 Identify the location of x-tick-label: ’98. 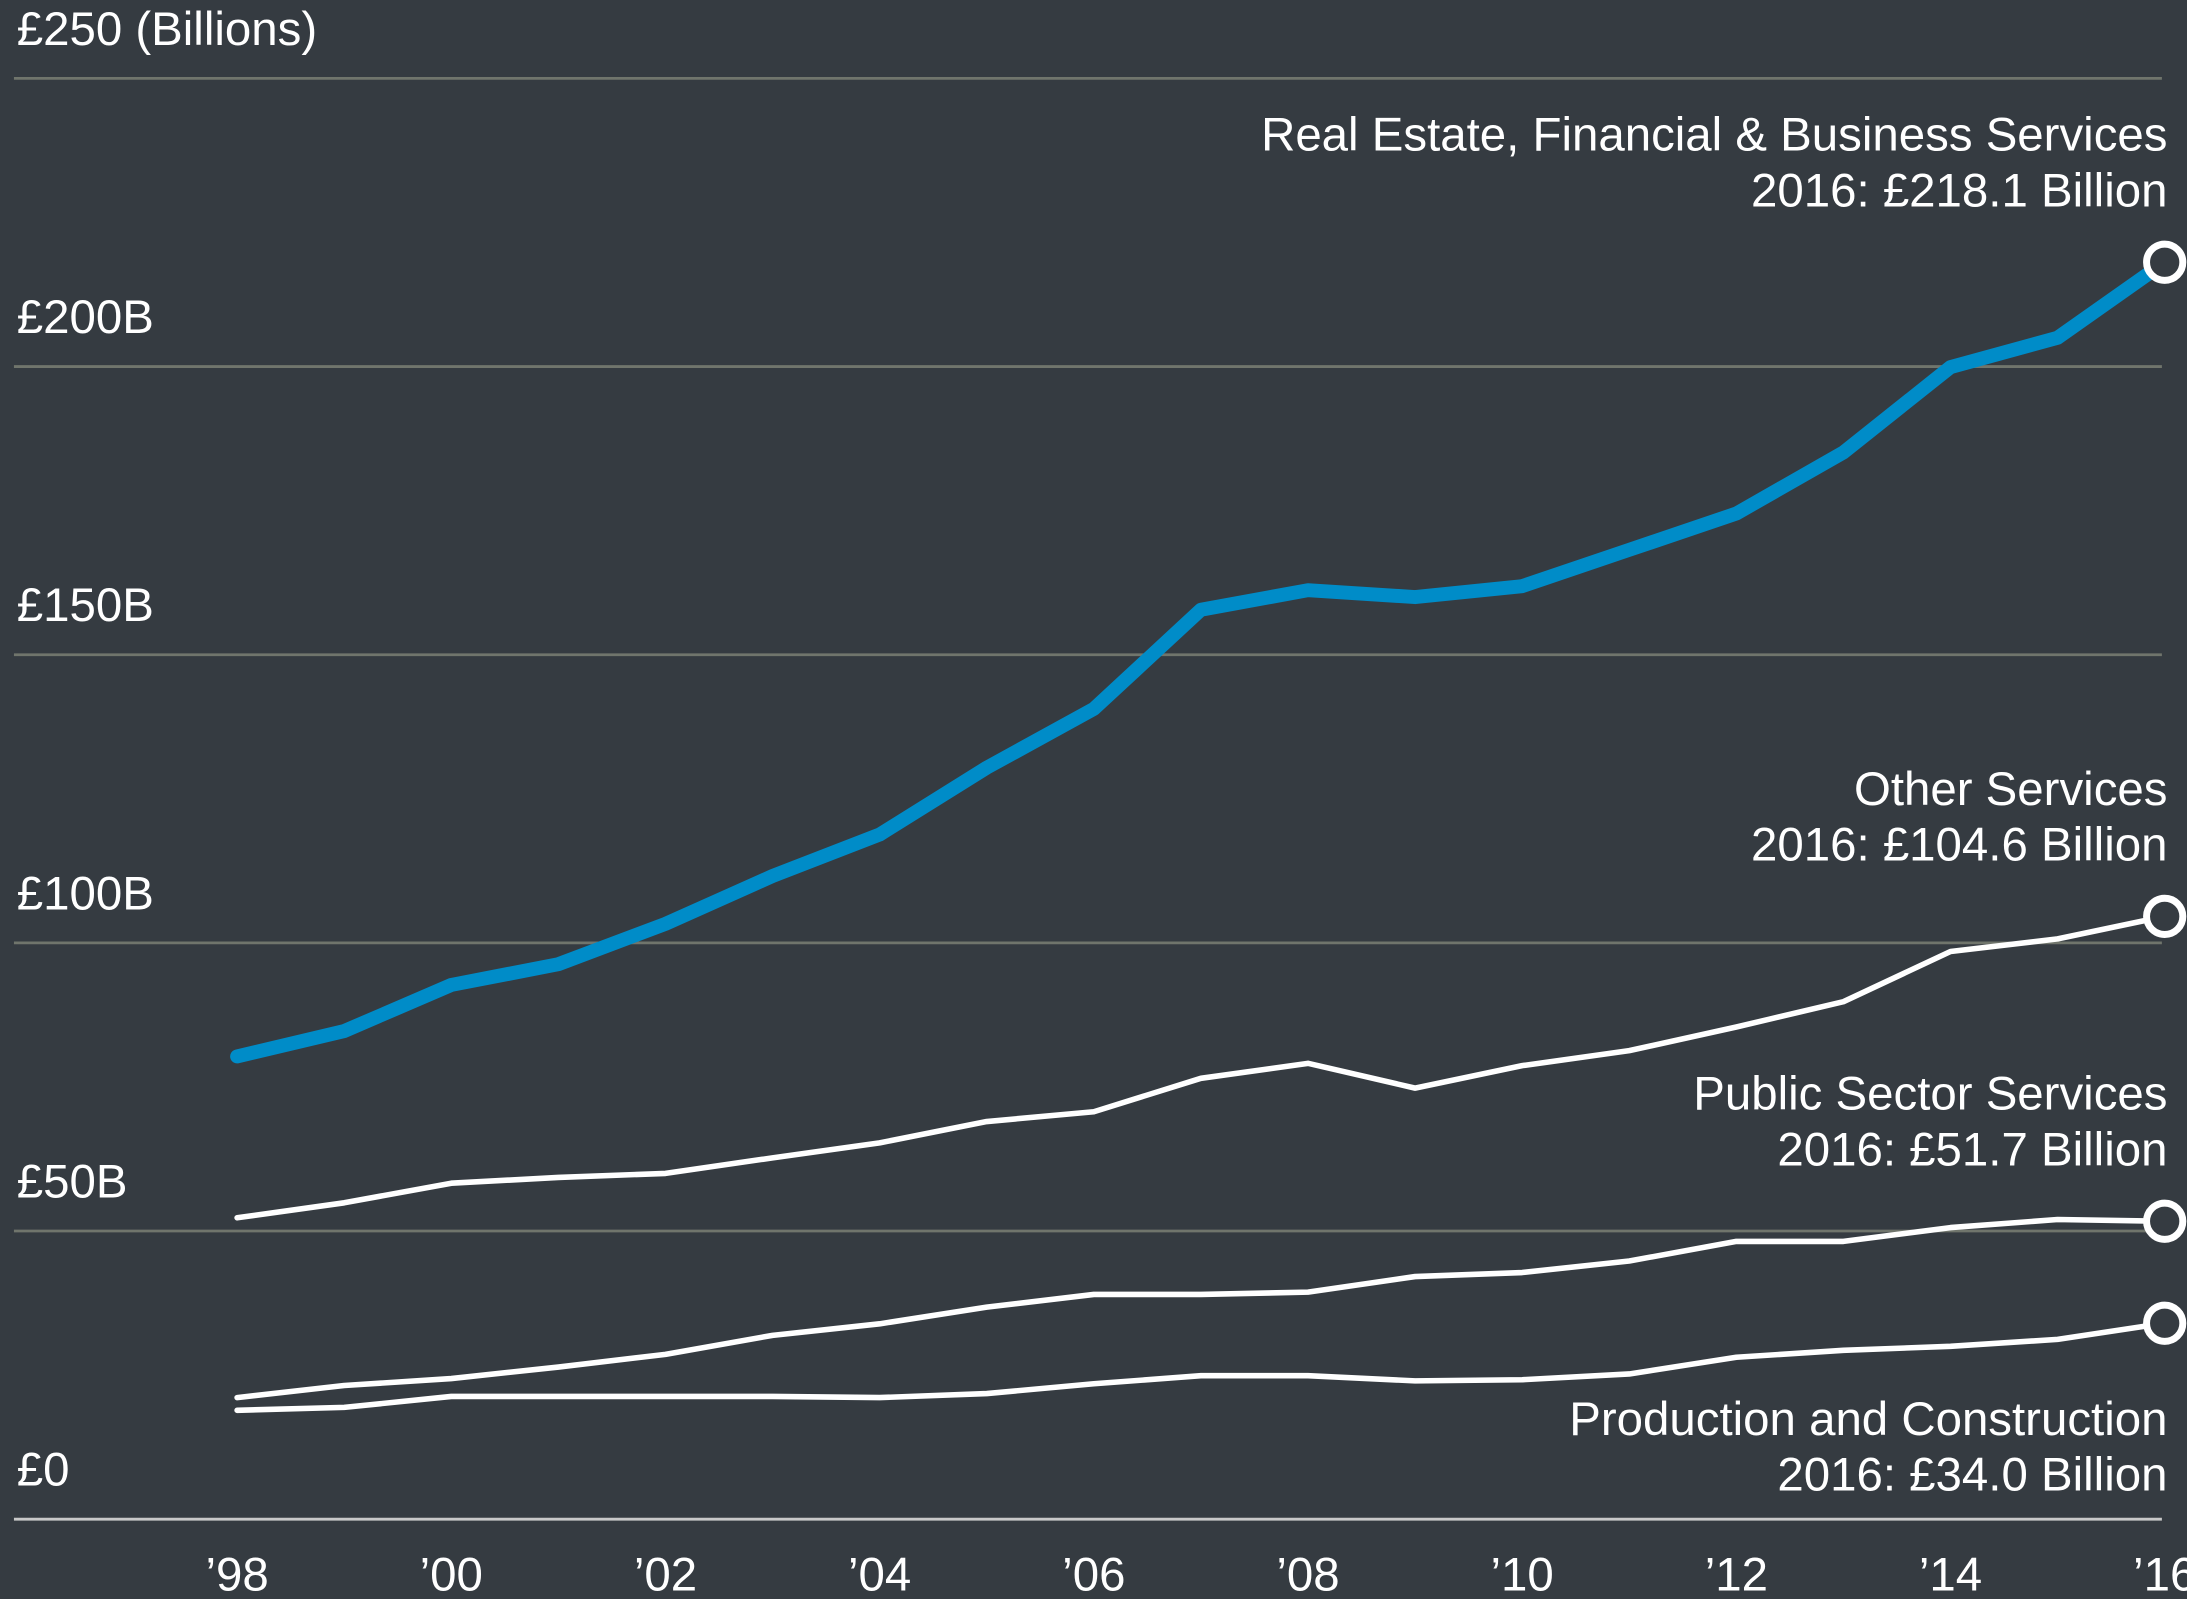
(236, 1573).